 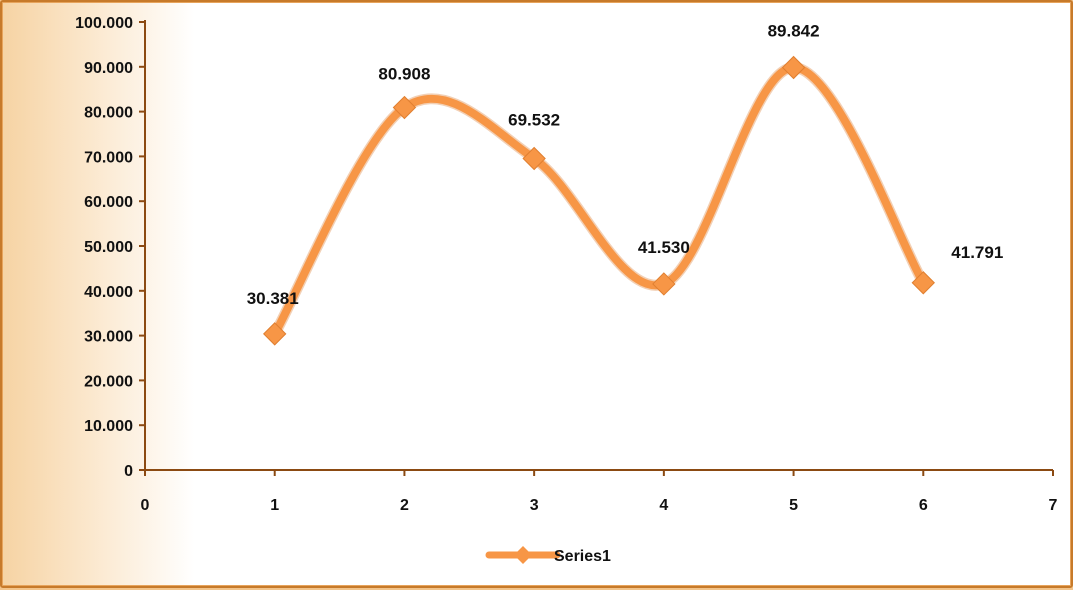 I want to click on y-tick-label: 30.000, so click(x=108, y=337).